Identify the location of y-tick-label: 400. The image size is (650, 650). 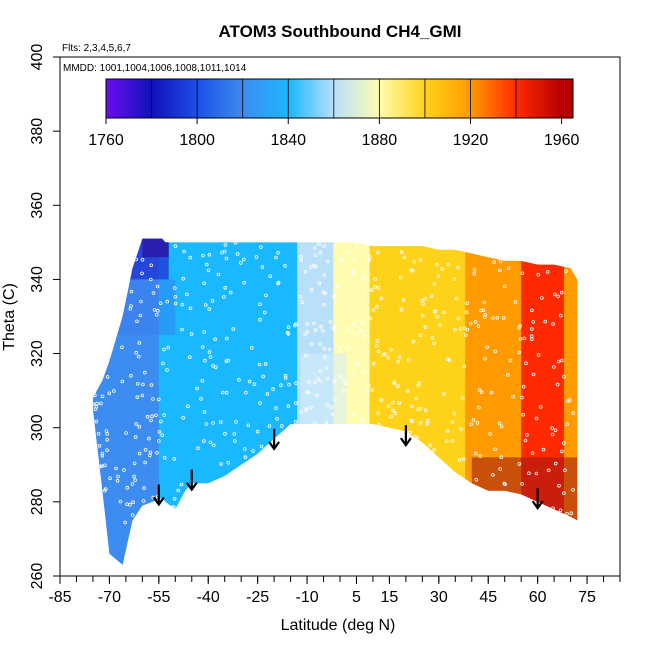
(37, 57).